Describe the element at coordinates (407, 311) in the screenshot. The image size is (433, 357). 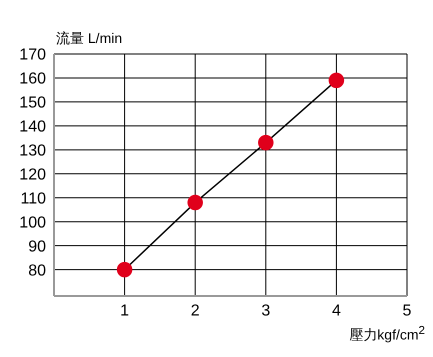
I see `x-tick-label: 5` at that location.